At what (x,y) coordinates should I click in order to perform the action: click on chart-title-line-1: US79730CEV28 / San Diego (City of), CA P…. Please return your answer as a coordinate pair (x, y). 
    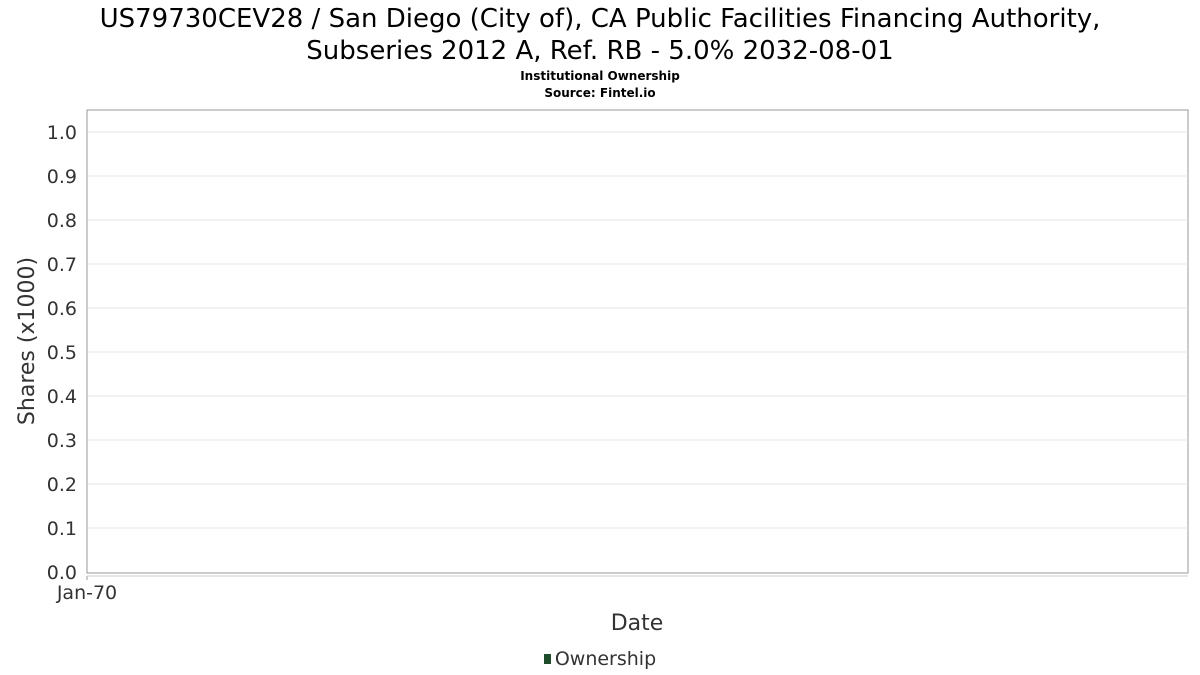
    Looking at the image, I should click on (600, 19).